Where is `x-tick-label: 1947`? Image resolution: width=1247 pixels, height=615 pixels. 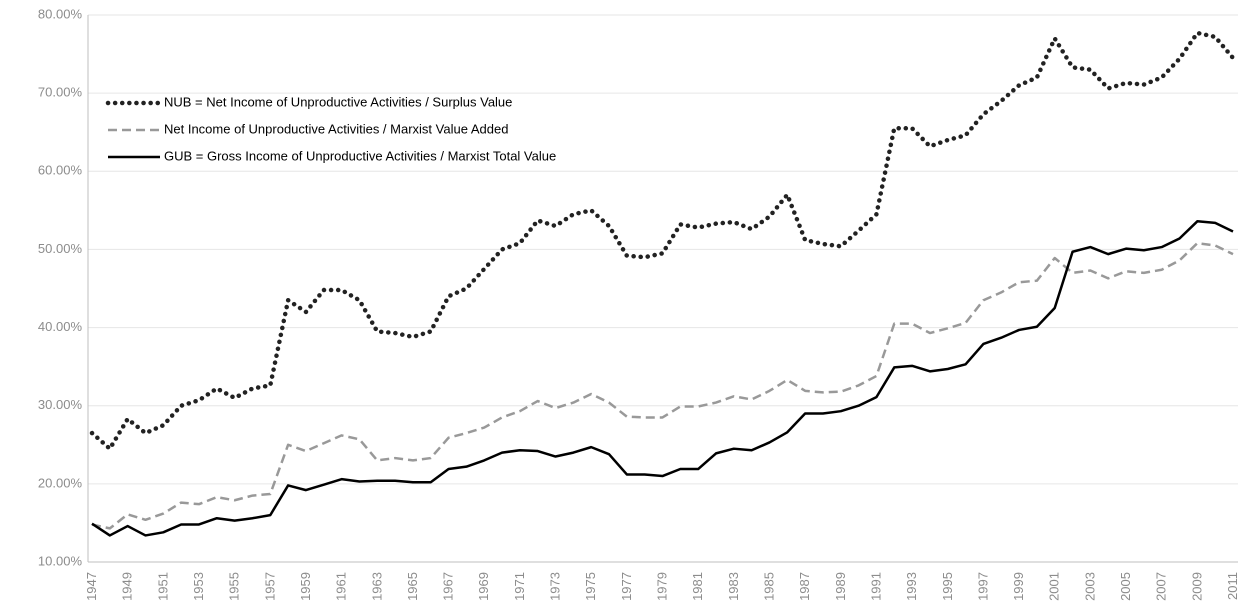
x-tick-label: 1947 is located at coordinates (91, 586).